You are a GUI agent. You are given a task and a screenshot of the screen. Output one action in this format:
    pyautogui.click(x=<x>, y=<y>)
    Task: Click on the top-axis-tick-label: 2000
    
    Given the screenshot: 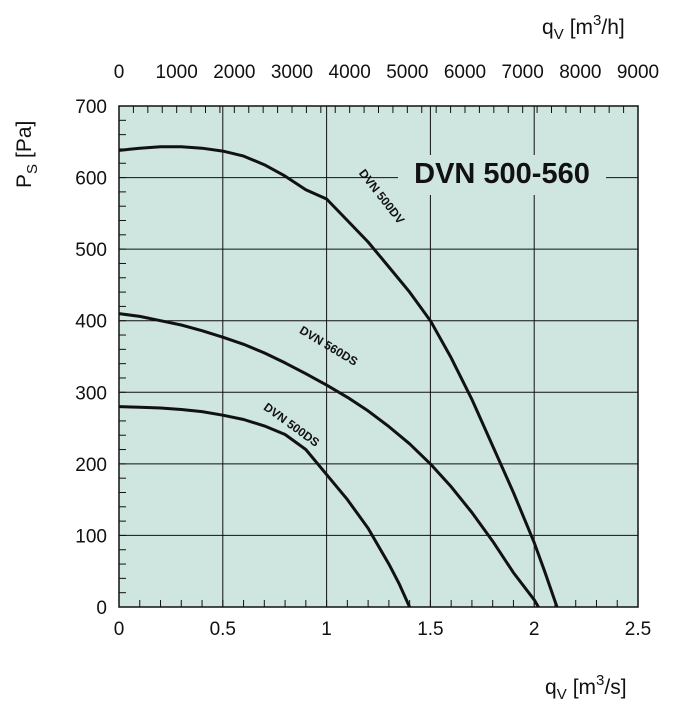 What is the action you would take?
    pyautogui.click(x=234, y=72)
    